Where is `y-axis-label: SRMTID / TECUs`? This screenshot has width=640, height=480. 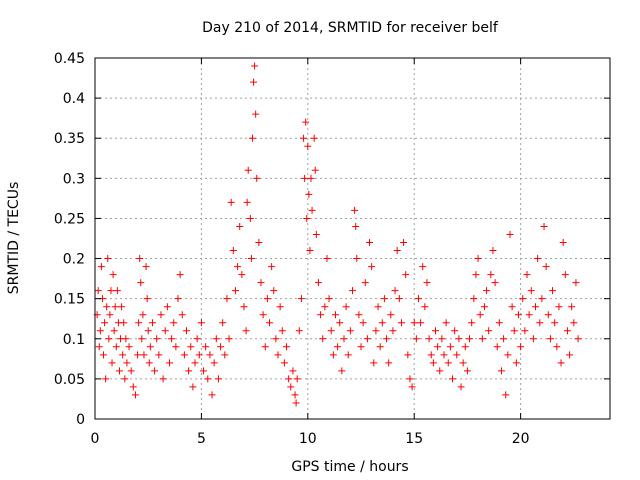
y-axis-label: SRMTID / TECUs is located at coordinates (14, 238).